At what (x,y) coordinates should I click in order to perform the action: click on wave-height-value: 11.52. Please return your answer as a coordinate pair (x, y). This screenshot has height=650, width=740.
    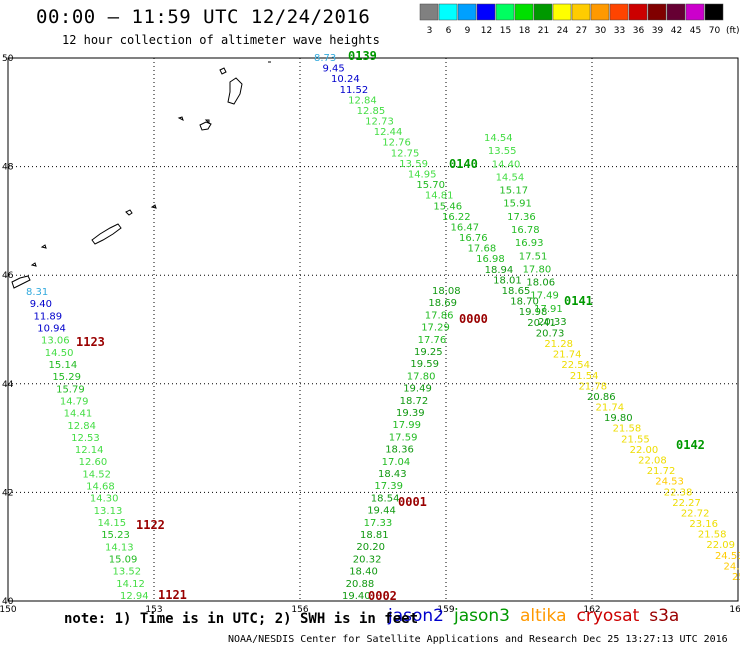
    Looking at the image, I should click on (354, 90).